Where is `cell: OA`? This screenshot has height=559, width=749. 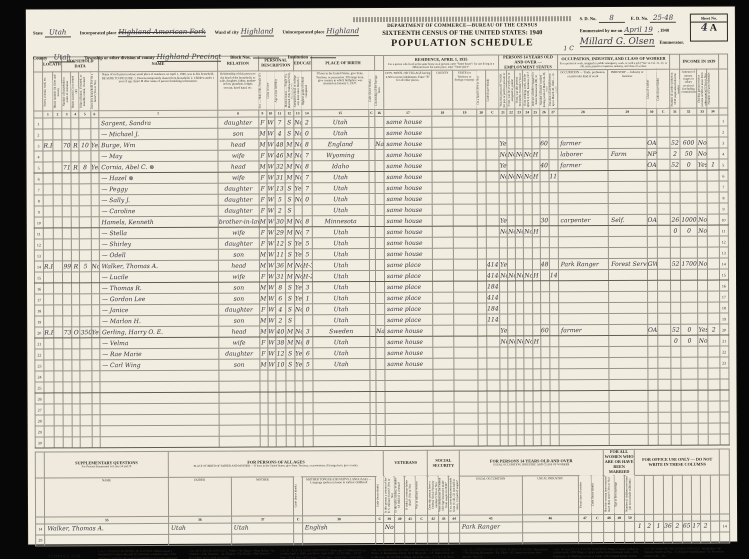 cell: OA is located at coordinates (652, 330).